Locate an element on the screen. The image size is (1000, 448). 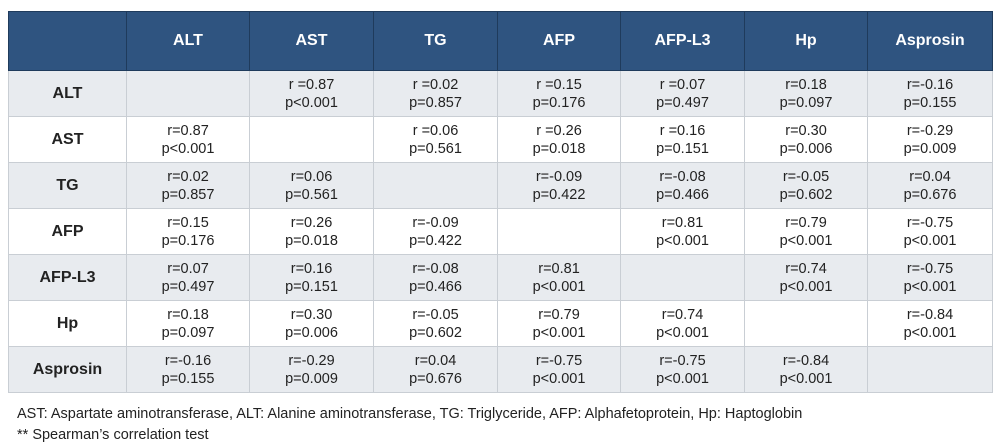
r-value: r=-0.16 is located at coordinates (188, 360).